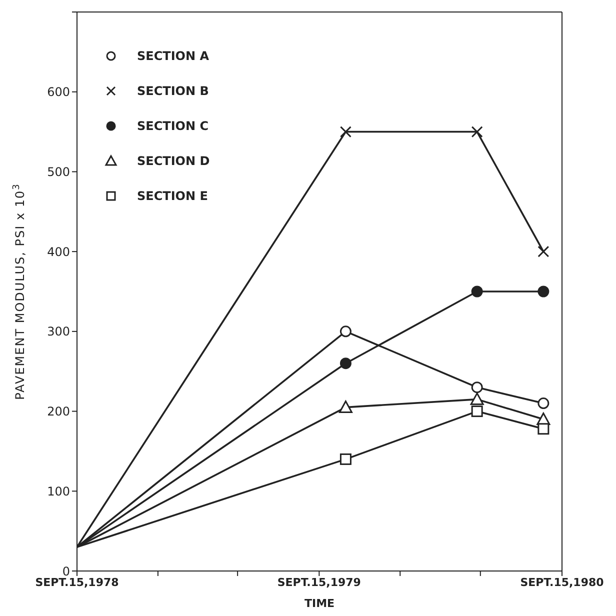 Image resolution: width=616 pixels, height=616 pixels. Describe the element at coordinates (77, 582) in the screenshot. I see `x-tick-label: SEPT.15,1978` at that location.